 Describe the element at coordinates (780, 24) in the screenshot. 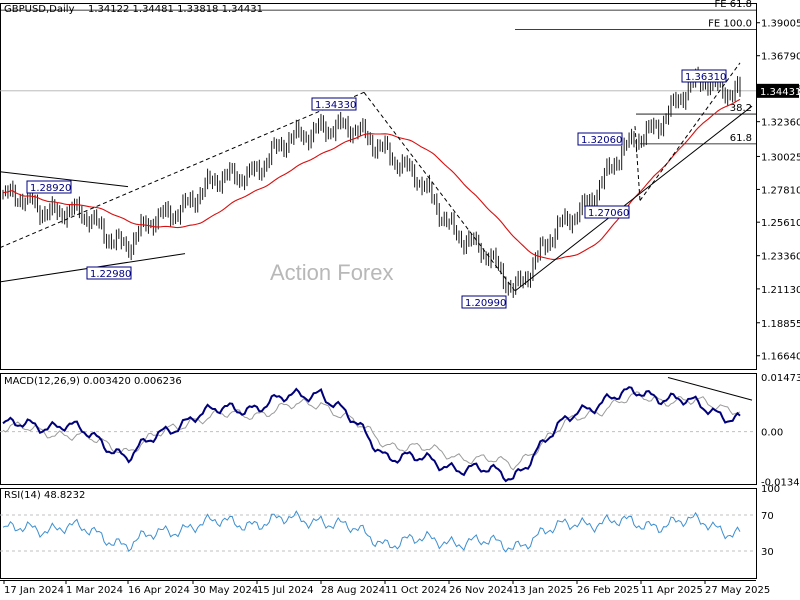

I see `price-tick-label: 1.39005` at that location.